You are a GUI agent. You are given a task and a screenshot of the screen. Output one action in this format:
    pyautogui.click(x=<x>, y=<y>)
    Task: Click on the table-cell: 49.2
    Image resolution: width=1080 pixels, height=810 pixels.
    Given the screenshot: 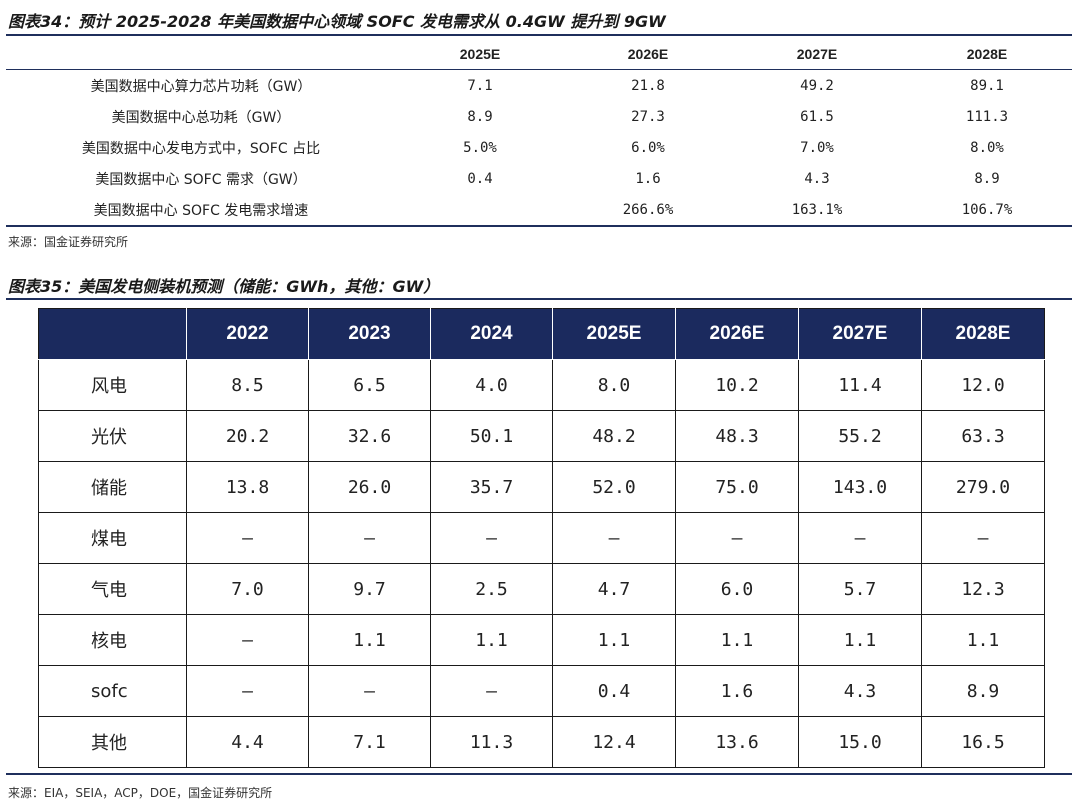 What is the action you would take?
    pyautogui.click(x=817, y=85)
    